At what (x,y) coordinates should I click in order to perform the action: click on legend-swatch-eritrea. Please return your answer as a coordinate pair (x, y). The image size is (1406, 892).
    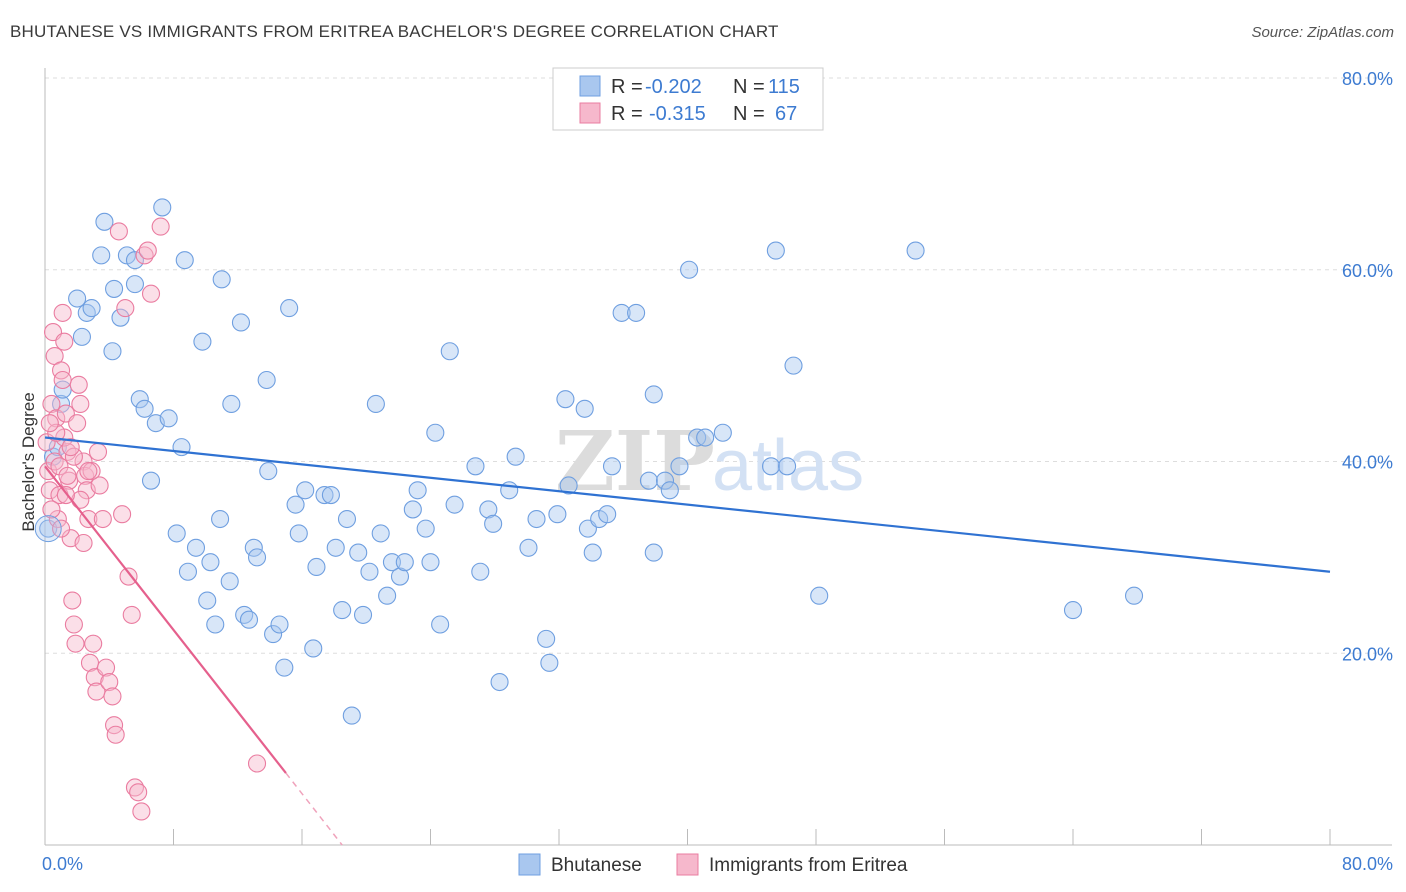
    Looking at the image, I should click on (590, 113).